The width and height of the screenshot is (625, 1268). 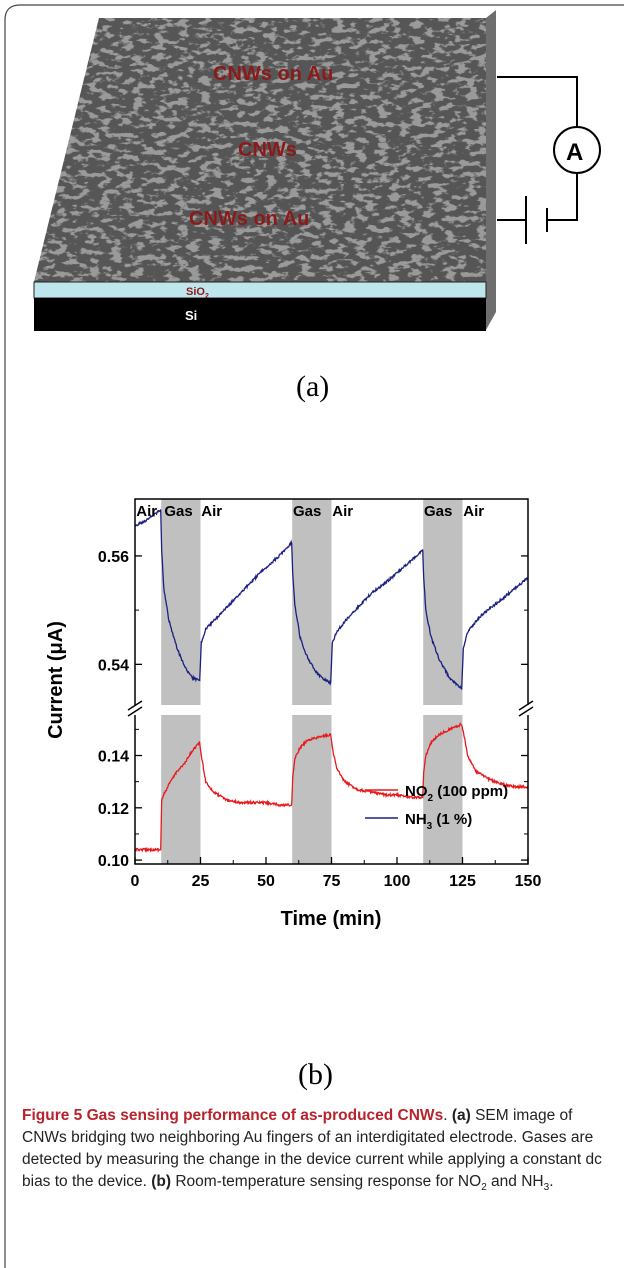 I want to click on x-tick-label: 125, so click(x=462, y=881).